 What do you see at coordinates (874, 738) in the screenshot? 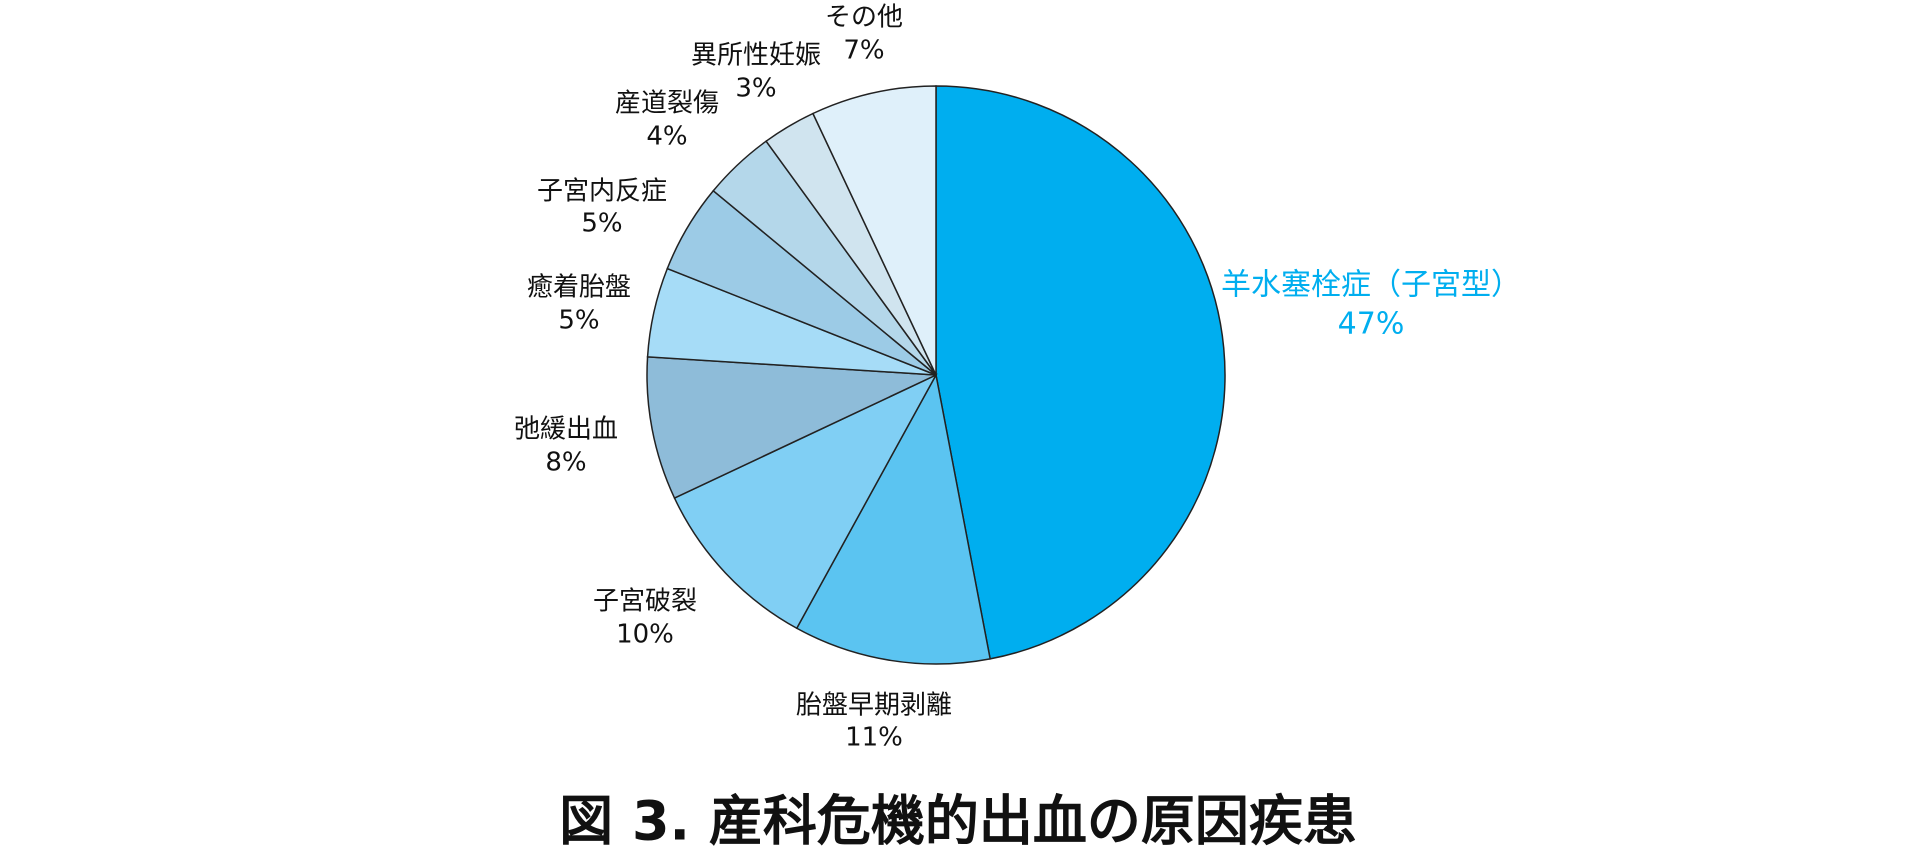
I see `slice-value: 11%` at bounding box center [874, 738].